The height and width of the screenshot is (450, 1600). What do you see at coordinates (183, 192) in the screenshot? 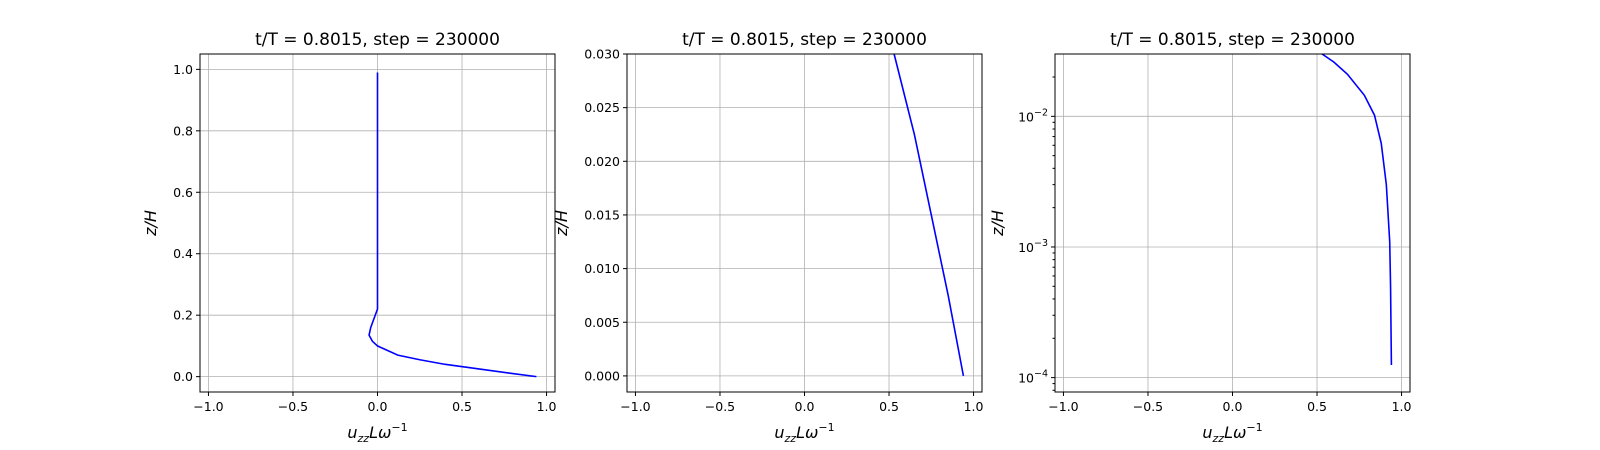
I see `y-tick-label: 0.6` at bounding box center [183, 192].